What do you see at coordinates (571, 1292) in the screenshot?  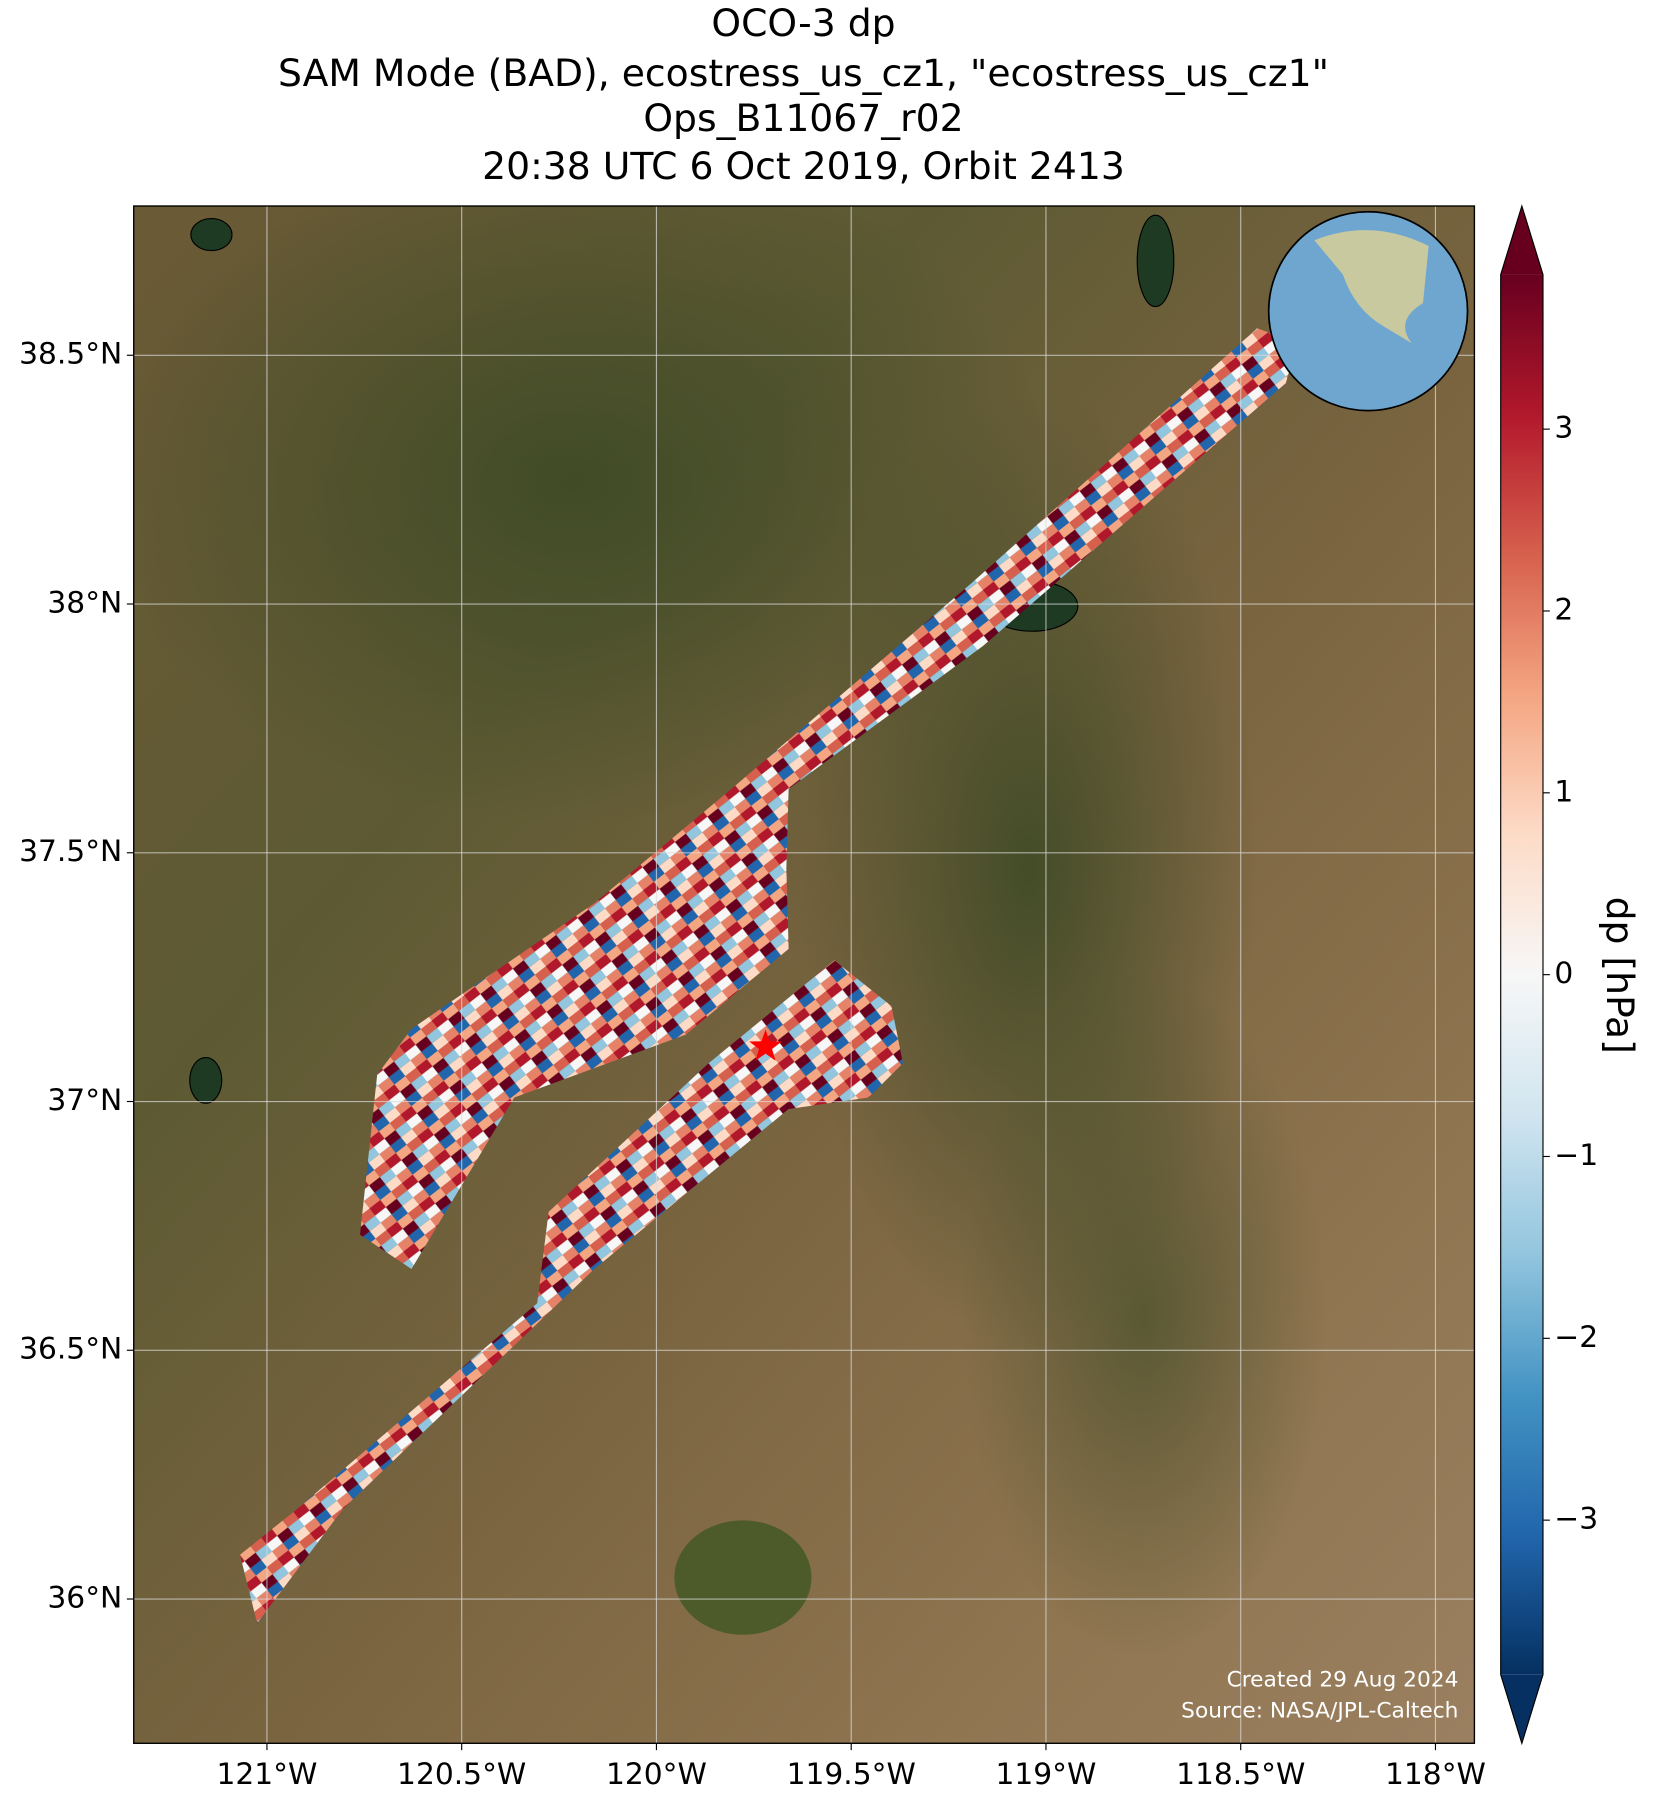 I see `swath` at bounding box center [571, 1292].